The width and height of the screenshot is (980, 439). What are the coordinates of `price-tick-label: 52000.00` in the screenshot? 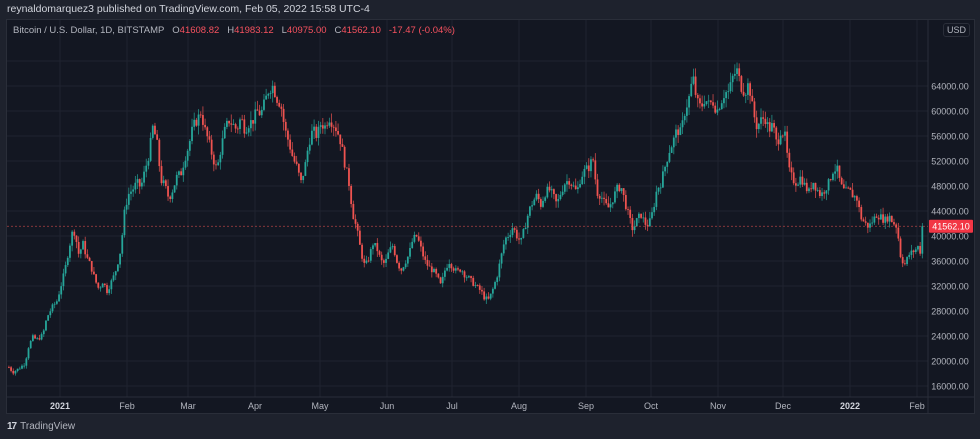 It's located at (950, 162).